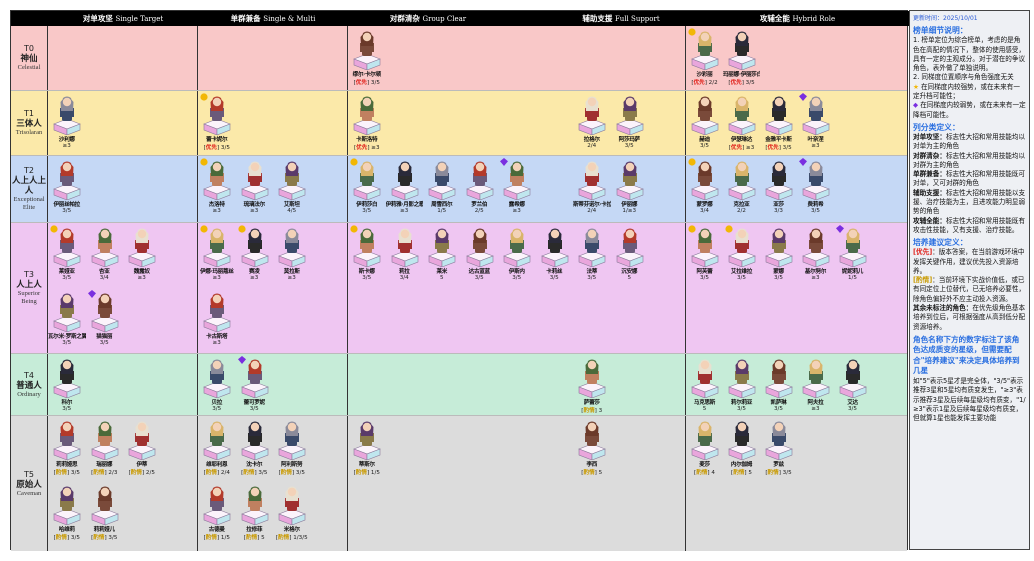 This screenshot has height=561, width=1034. Describe the element at coordinates (105, 255) in the screenshot. I see `character-card: 杏亚 3/4` at that location.